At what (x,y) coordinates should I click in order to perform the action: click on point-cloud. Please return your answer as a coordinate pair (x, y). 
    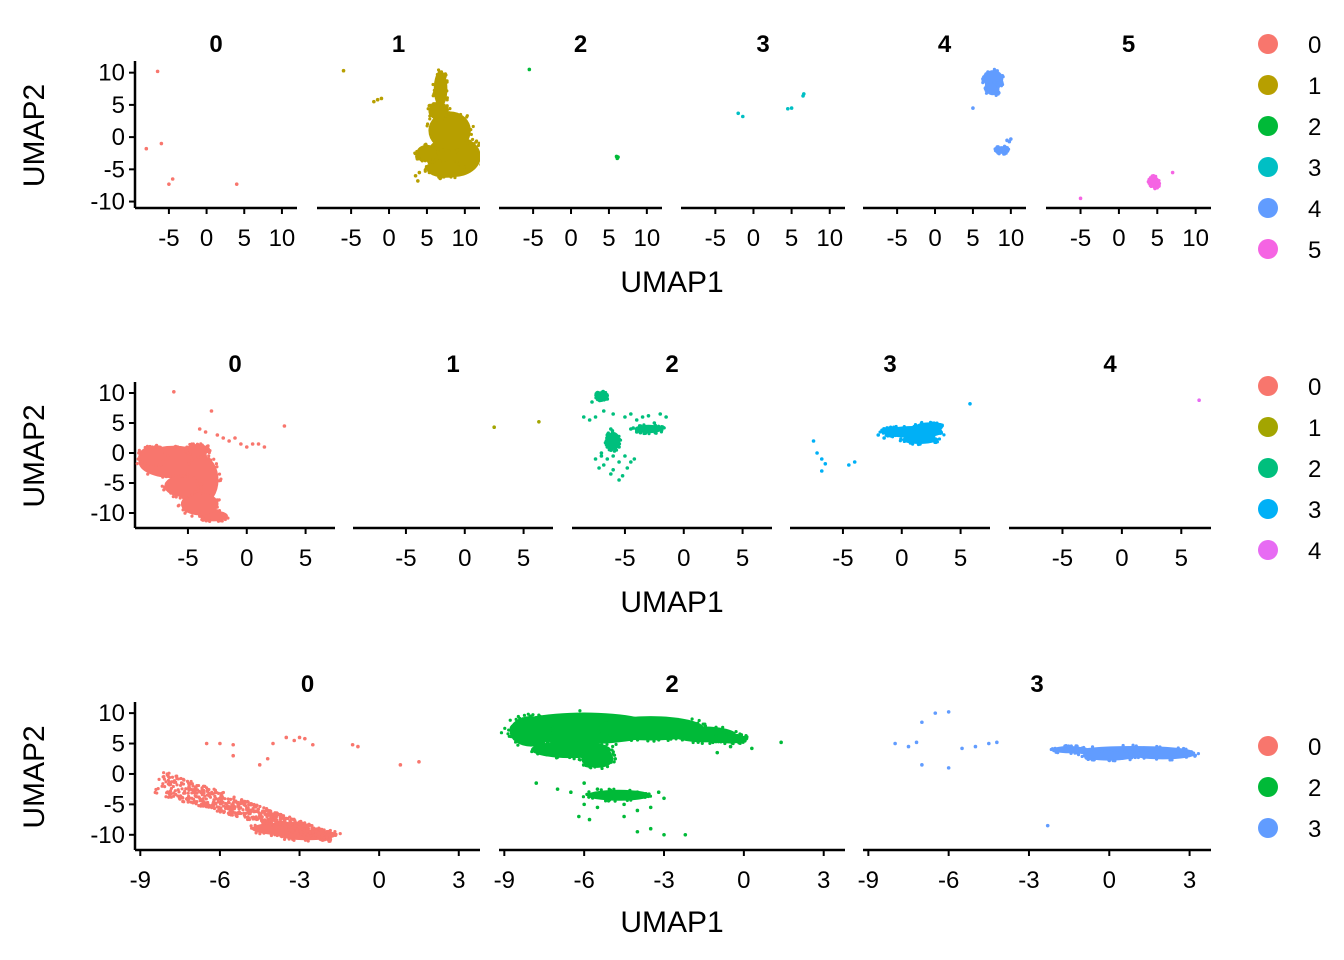
    Looking at the image, I should click on (199, 504).